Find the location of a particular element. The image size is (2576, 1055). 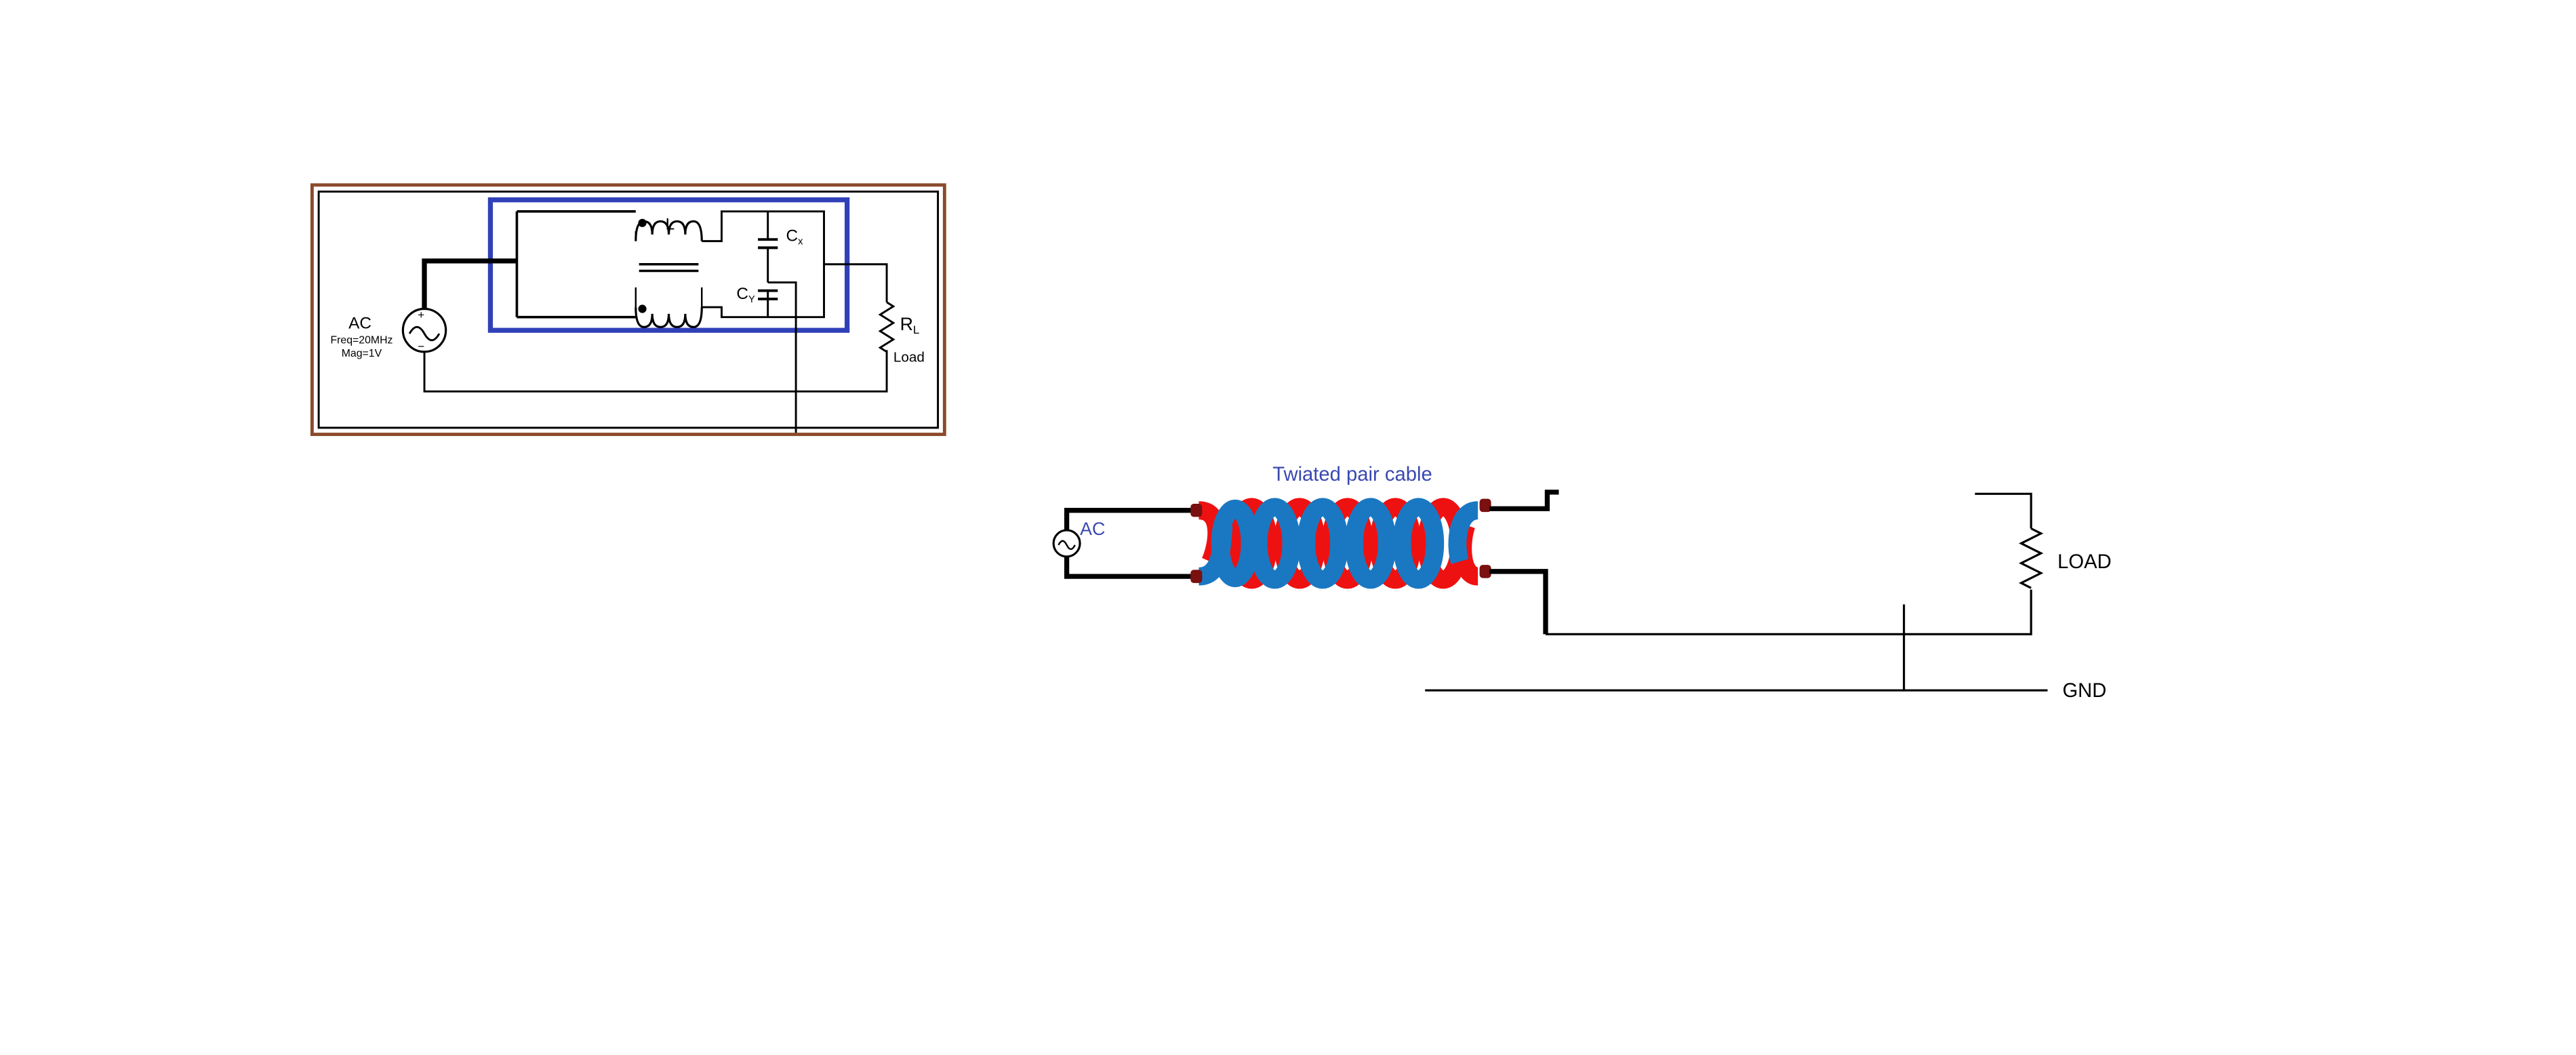

twisted-cable-body is located at coordinates (1338, 543).